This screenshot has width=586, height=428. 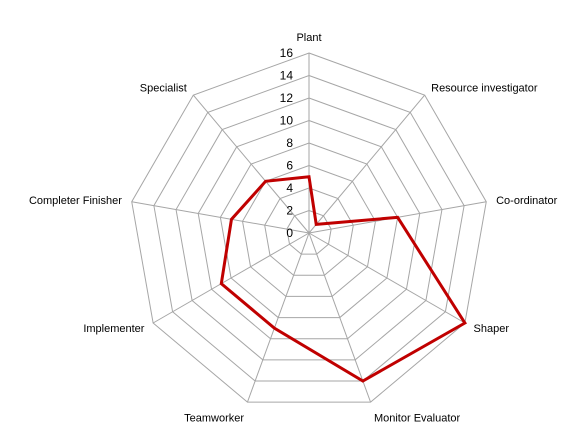 I want to click on category-label: Plant, so click(x=308, y=38).